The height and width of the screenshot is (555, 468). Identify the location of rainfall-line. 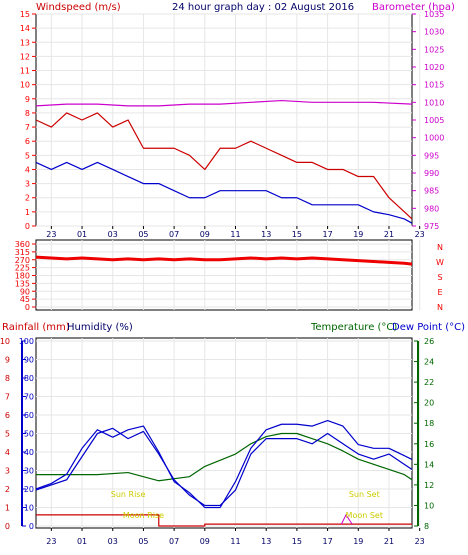
(224, 520).